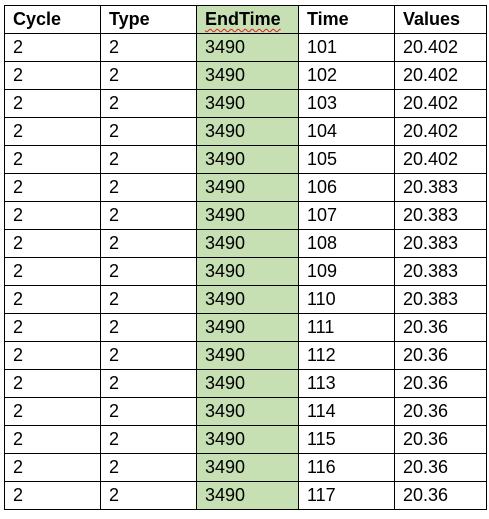  I want to click on header-values: Values, so click(440, 19).